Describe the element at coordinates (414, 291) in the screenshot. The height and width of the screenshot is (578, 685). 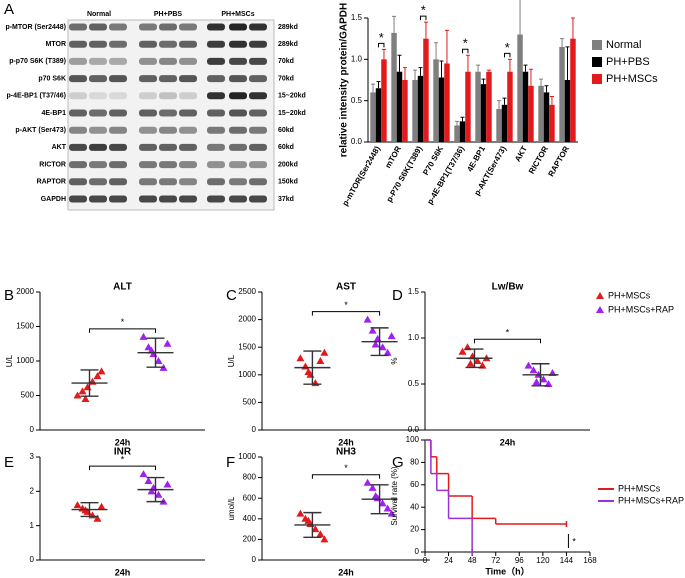
I see `y-tick-label: 1.5` at that location.